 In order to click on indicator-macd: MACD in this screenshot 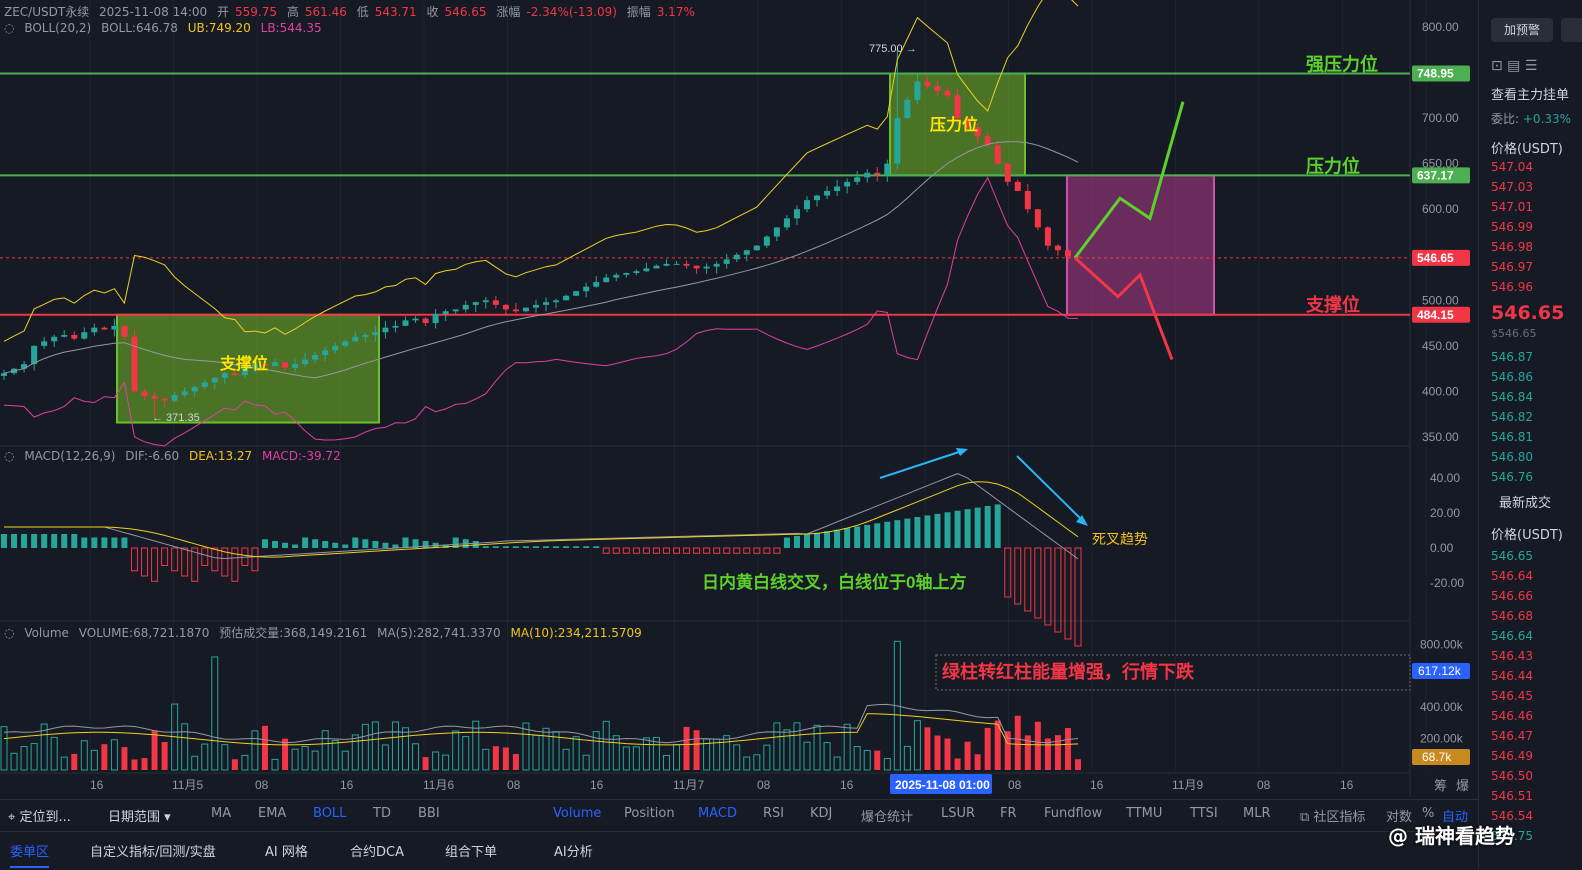, I will do `click(717, 813)`.